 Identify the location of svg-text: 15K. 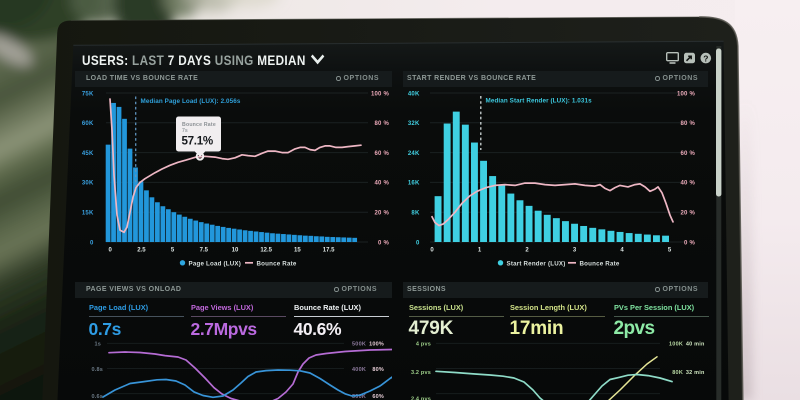
(88, 214).